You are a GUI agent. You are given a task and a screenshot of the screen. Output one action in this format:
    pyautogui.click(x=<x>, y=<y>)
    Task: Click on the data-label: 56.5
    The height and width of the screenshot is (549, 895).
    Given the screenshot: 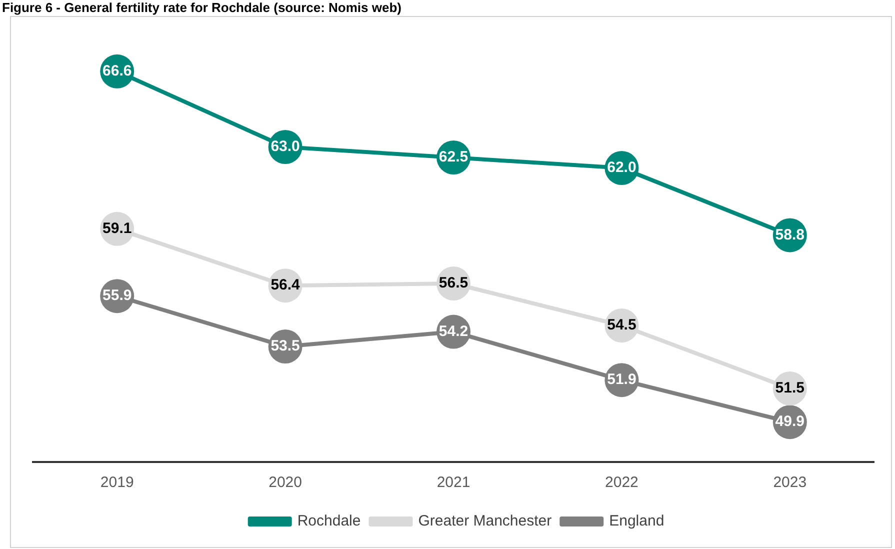 What is the action you would take?
    pyautogui.click(x=453, y=283)
    